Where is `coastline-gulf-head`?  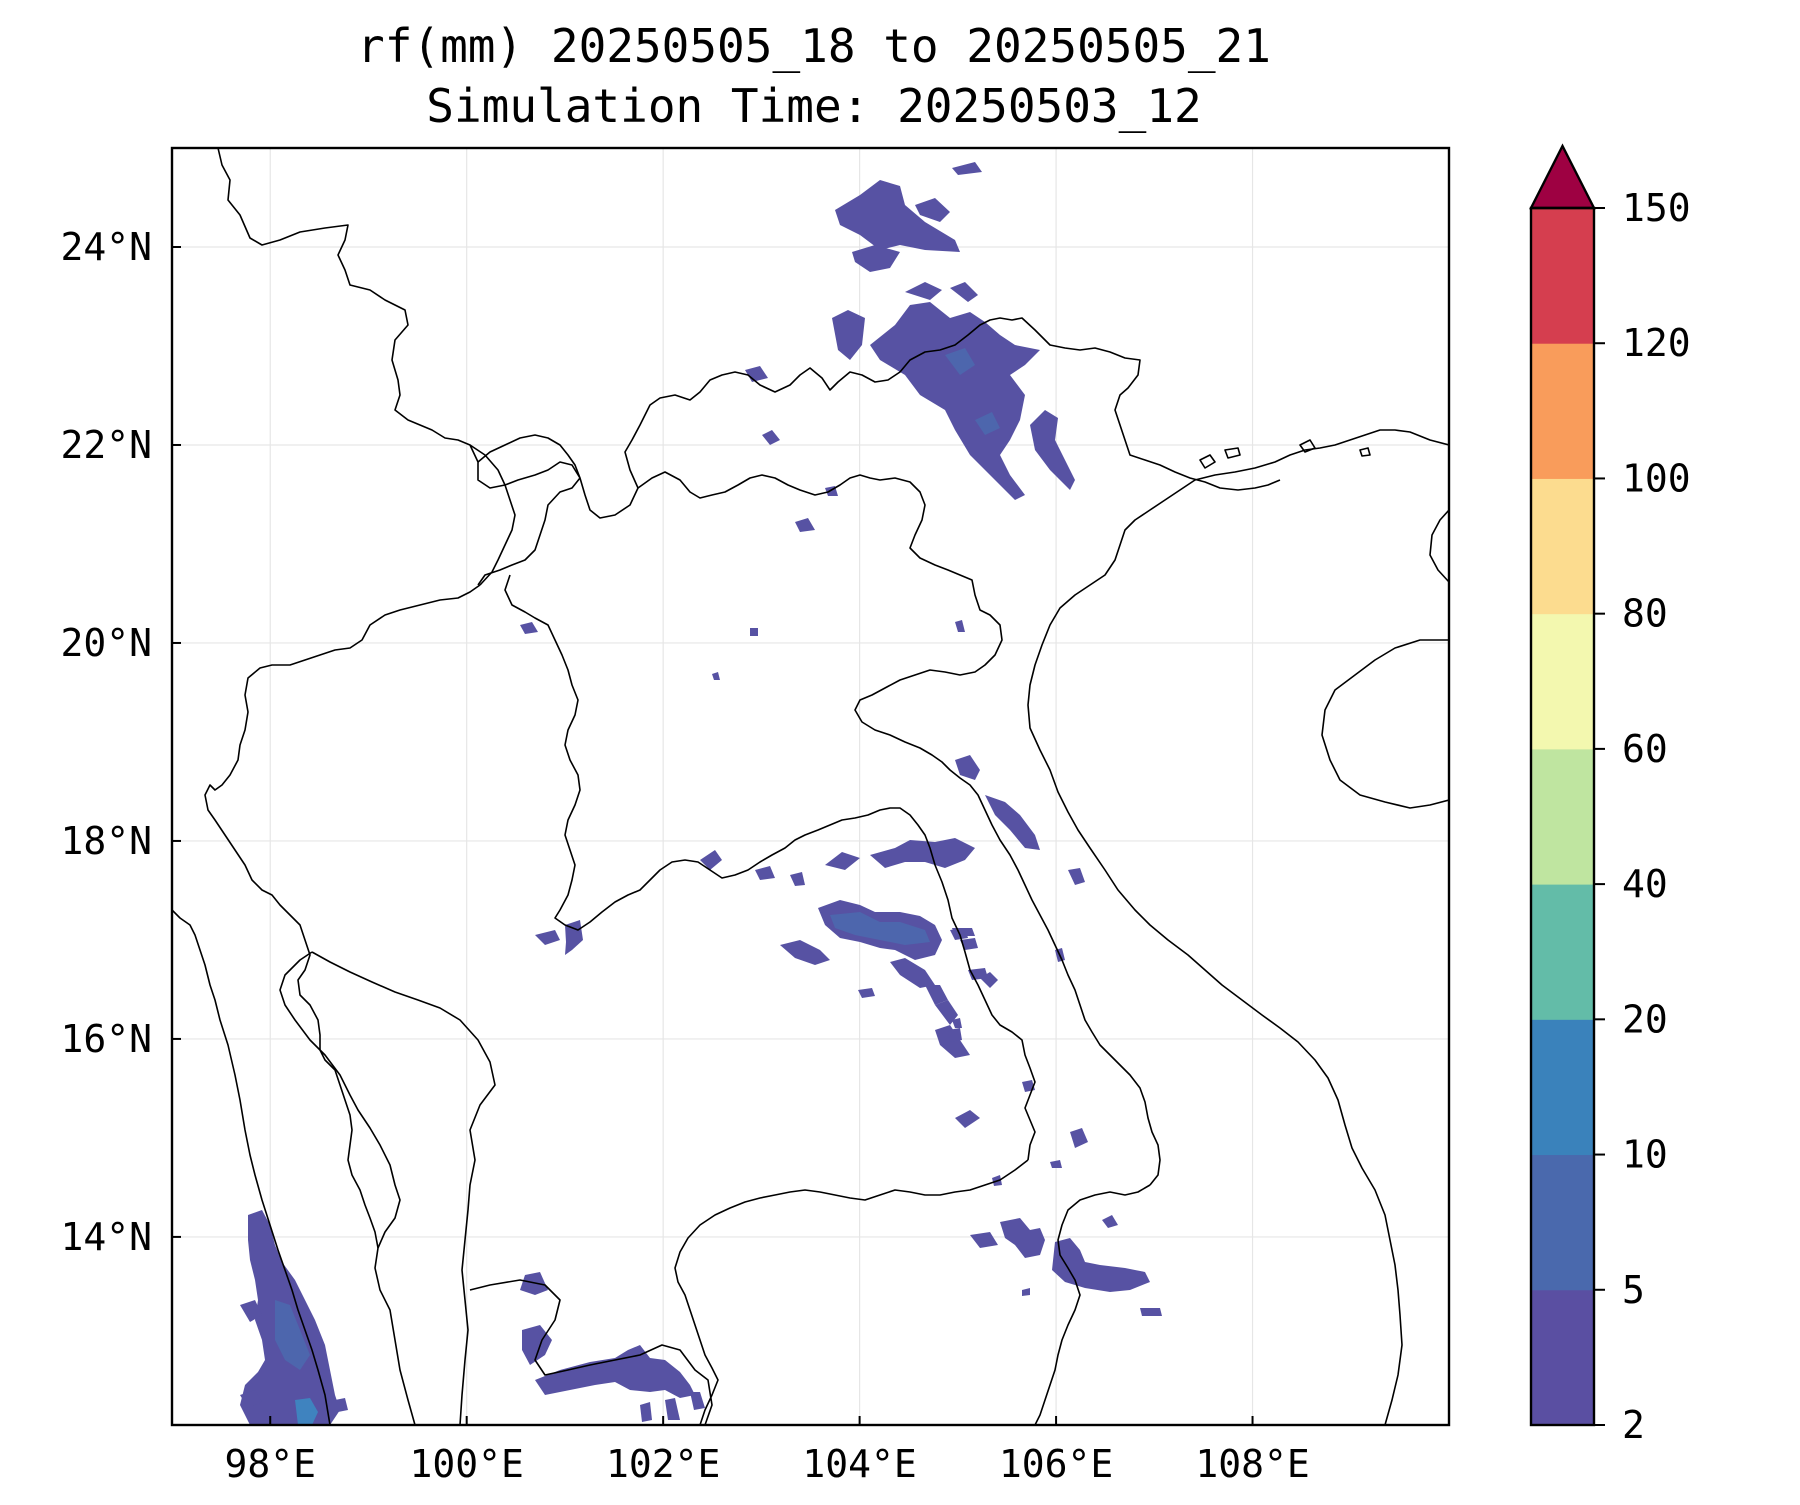
coastline-gulf-head is located at coordinates (403, 1188).